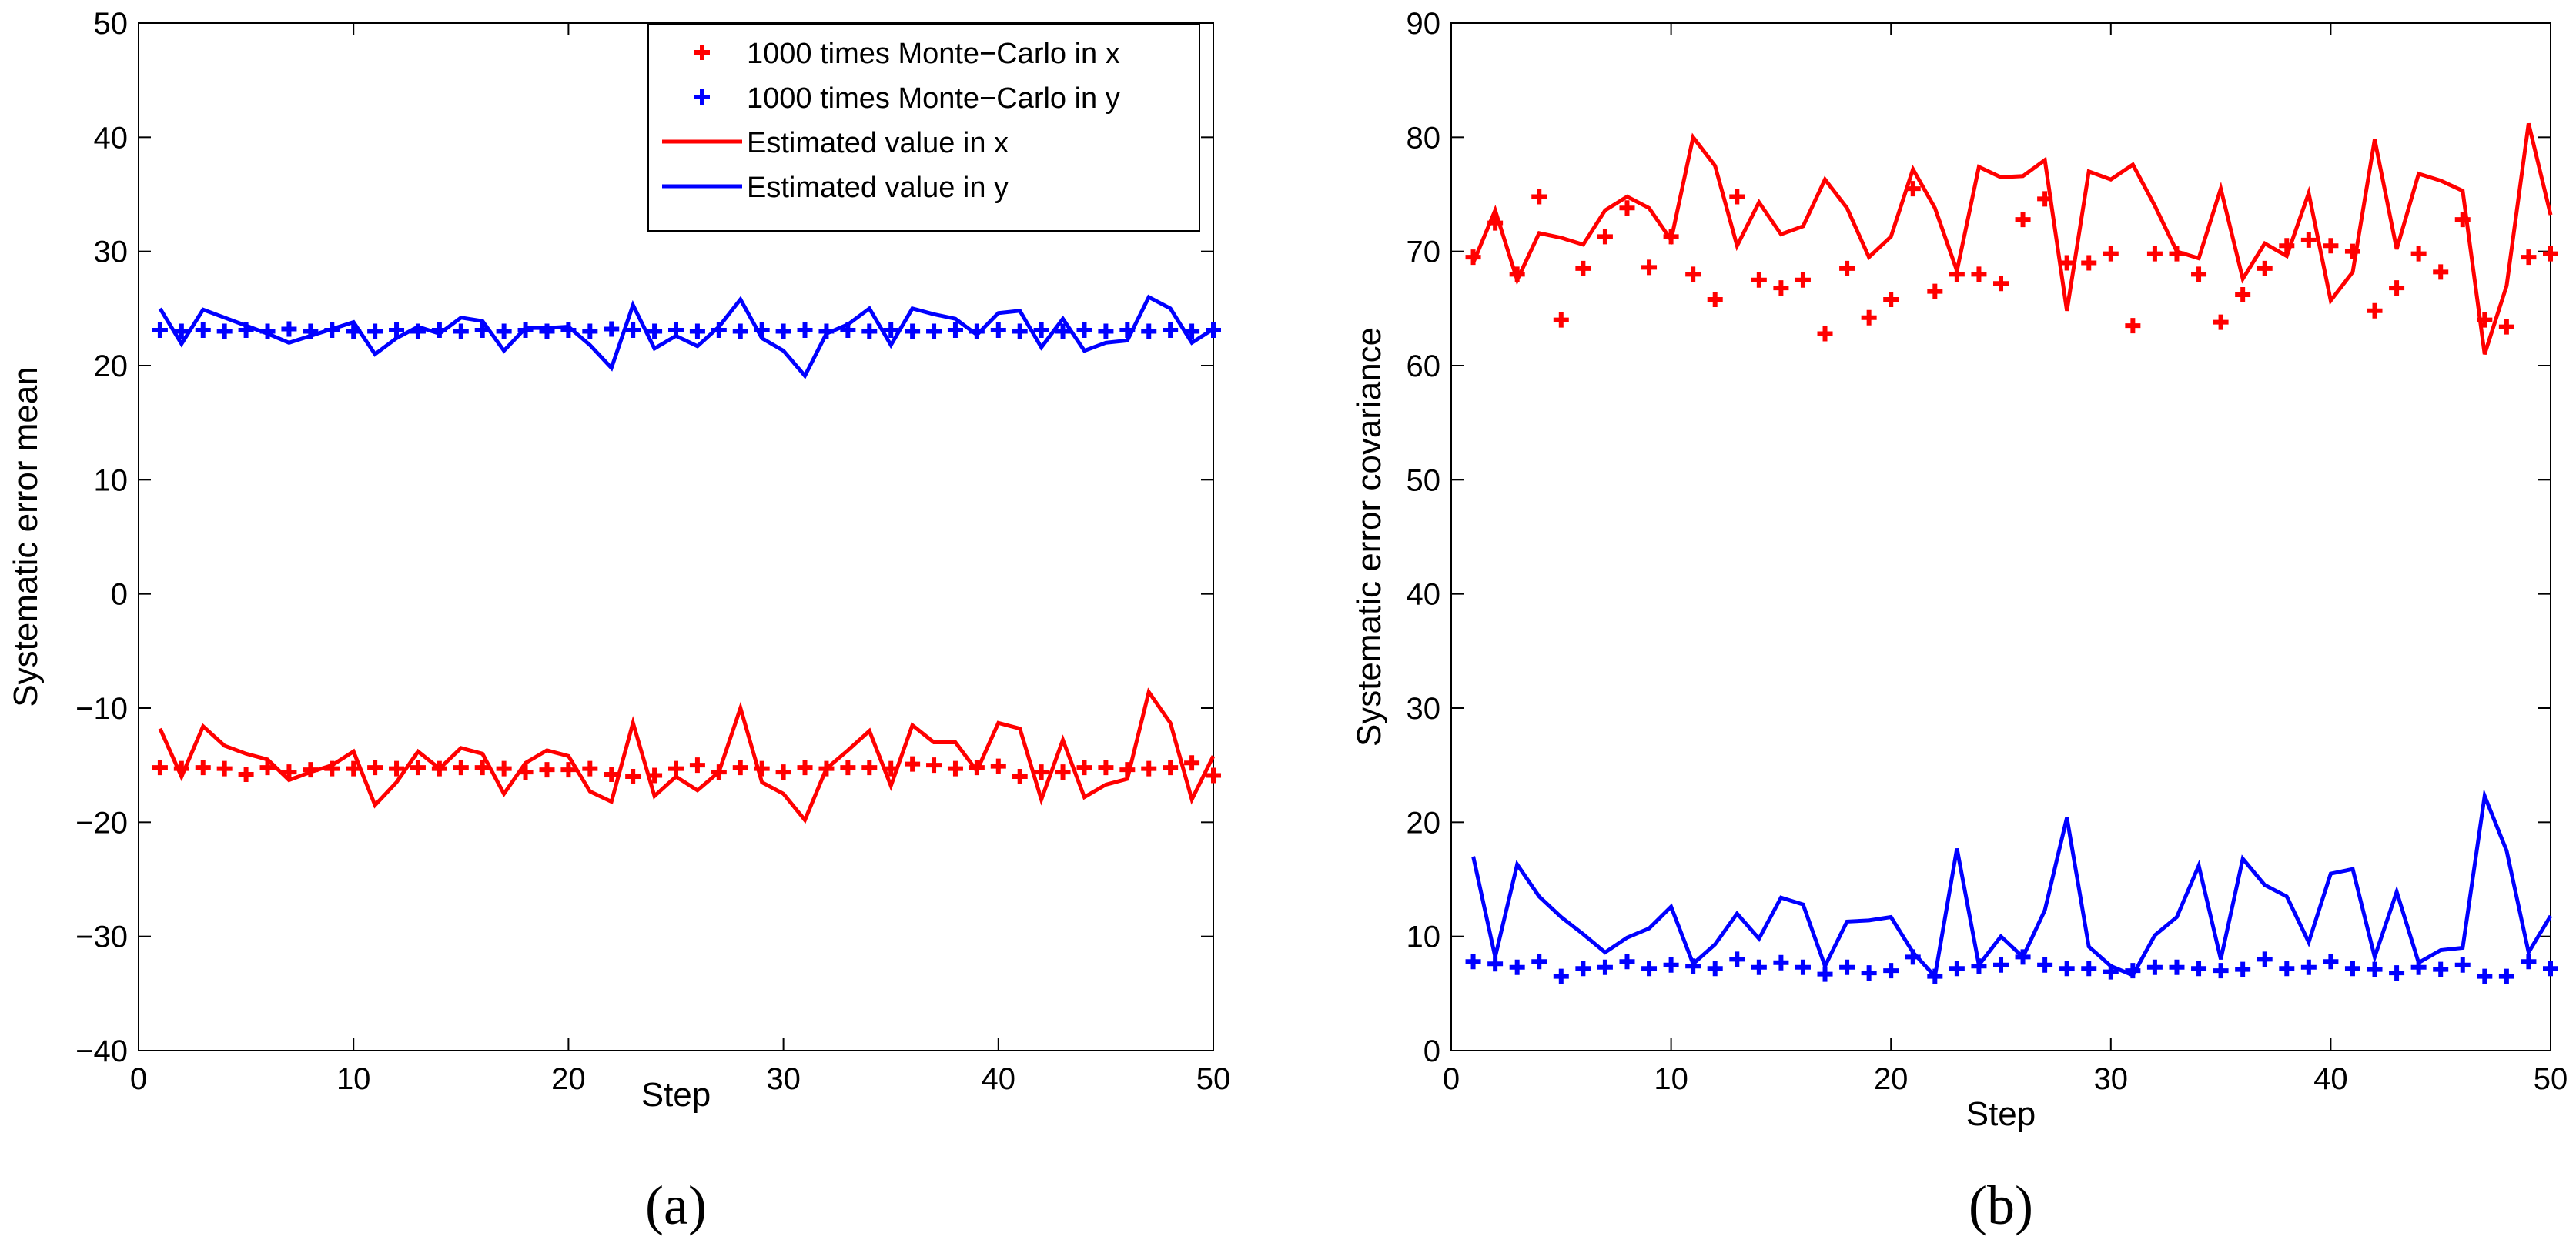 This screenshot has width=2576, height=1243. What do you see at coordinates (784, 1079) in the screenshot?
I see `x-tick-label: 30` at bounding box center [784, 1079].